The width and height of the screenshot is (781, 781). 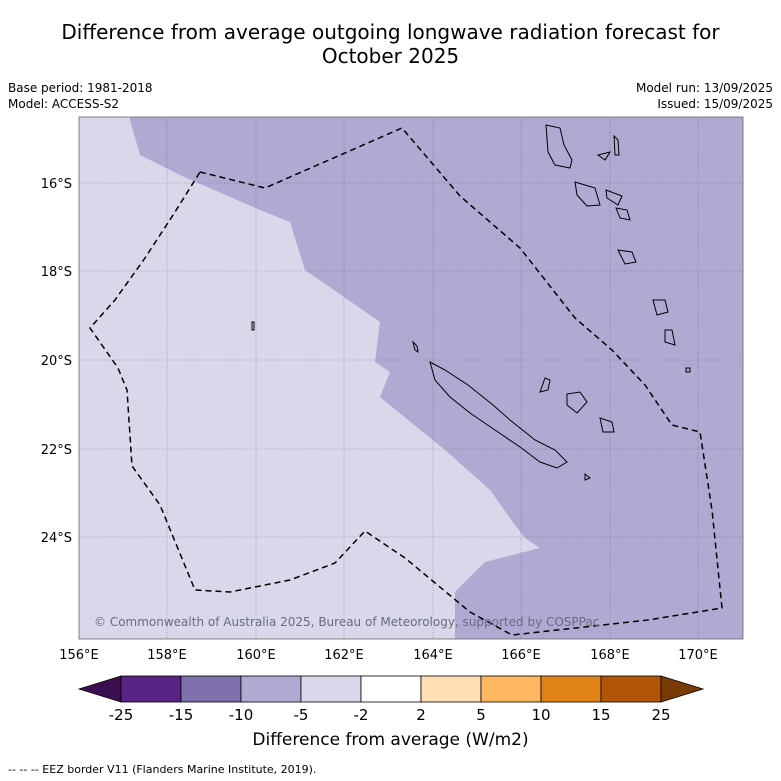 What do you see at coordinates (256, 655) in the screenshot?
I see `lon-tick: 160°E` at bounding box center [256, 655].